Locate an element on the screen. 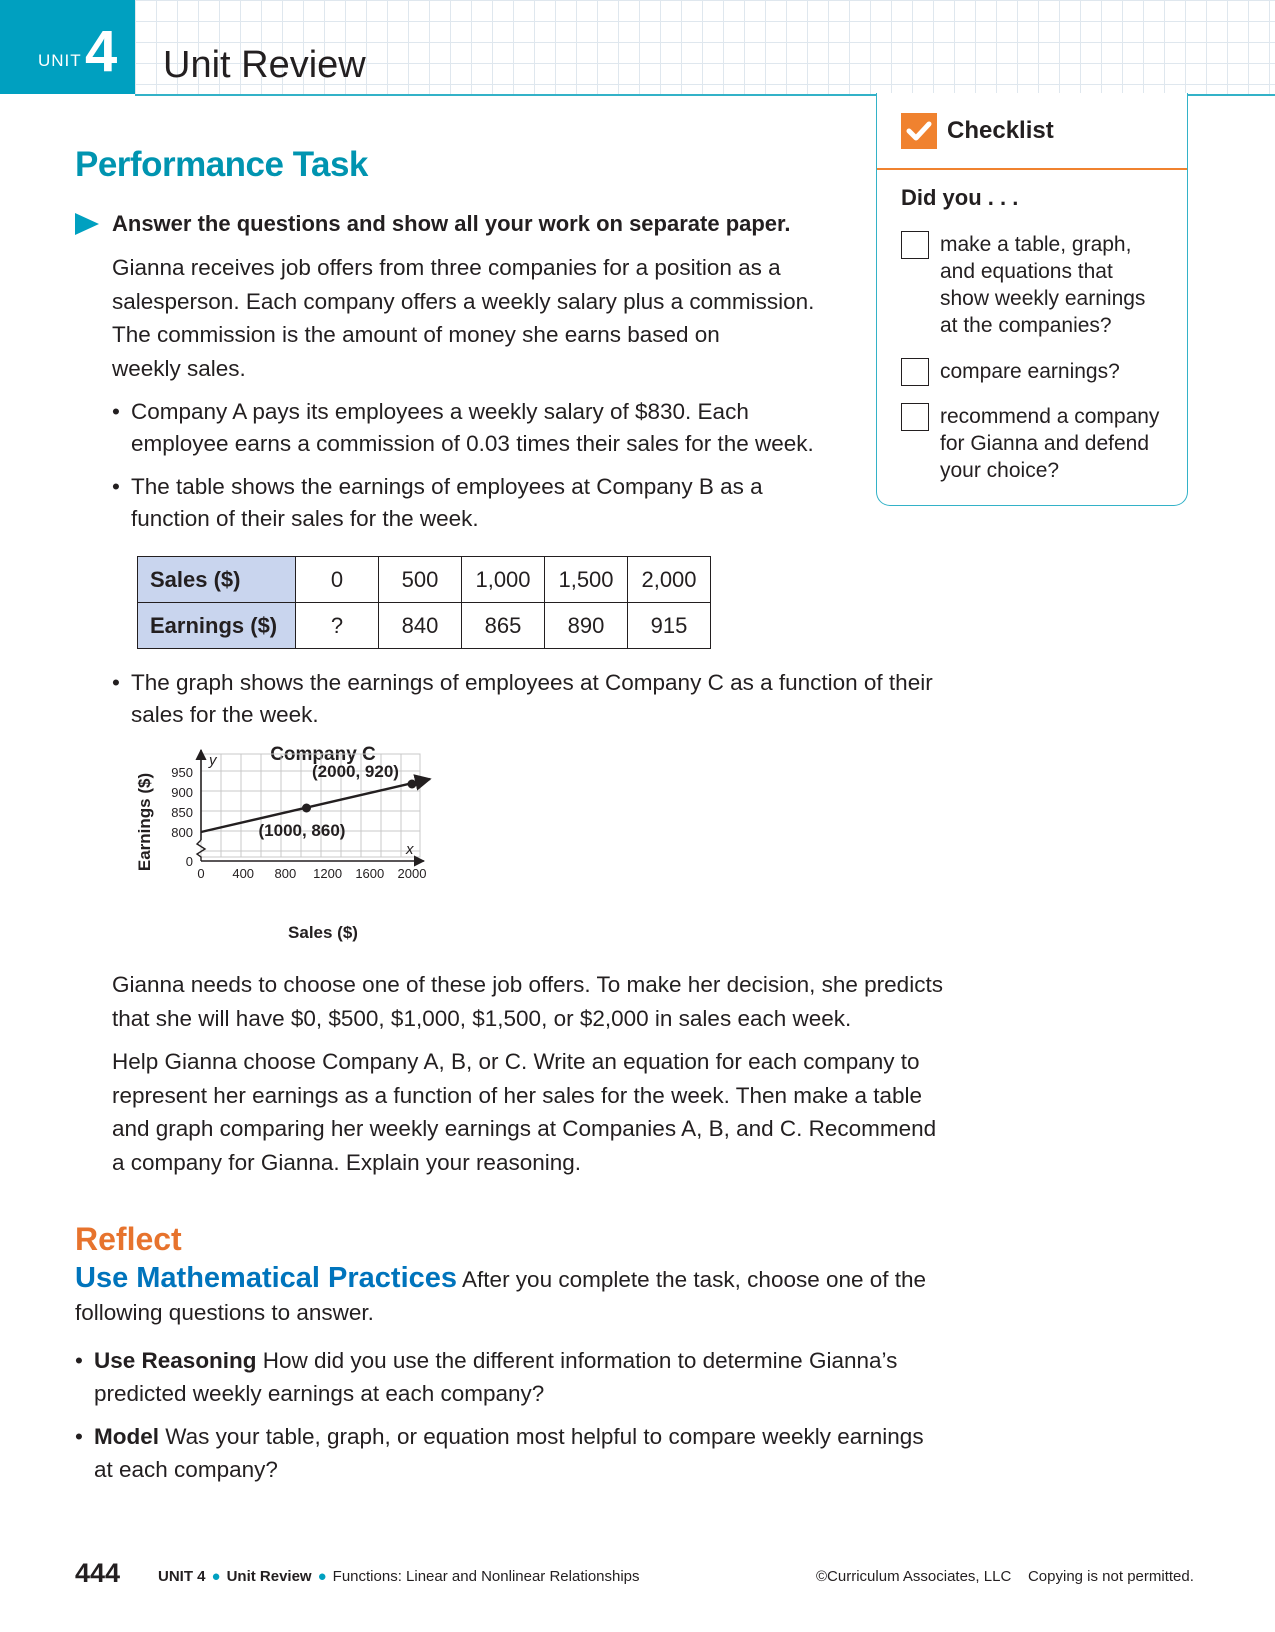 This screenshot has width=1275, height=1632. checklist-item-line: your choice? is located at coordinates (1000, 470).